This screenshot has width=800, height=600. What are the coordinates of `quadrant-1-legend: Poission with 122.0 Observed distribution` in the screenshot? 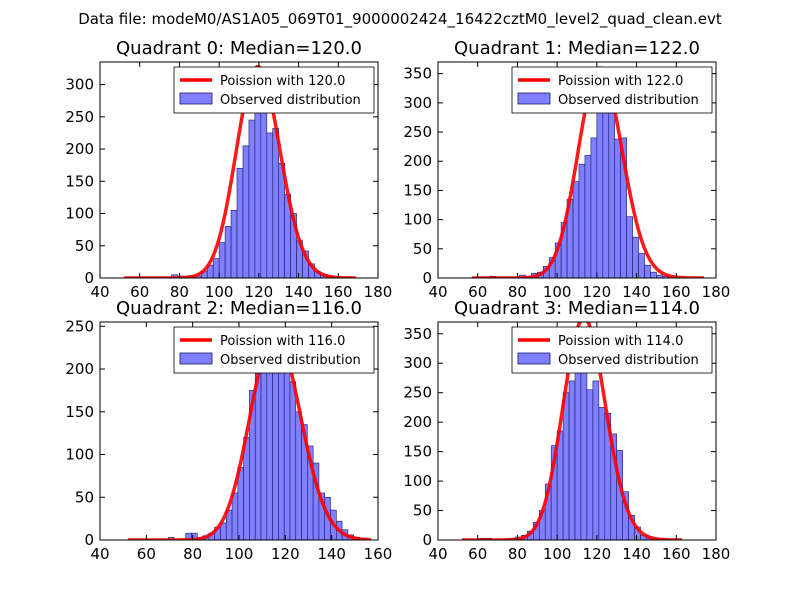 It's located at (612, 90).